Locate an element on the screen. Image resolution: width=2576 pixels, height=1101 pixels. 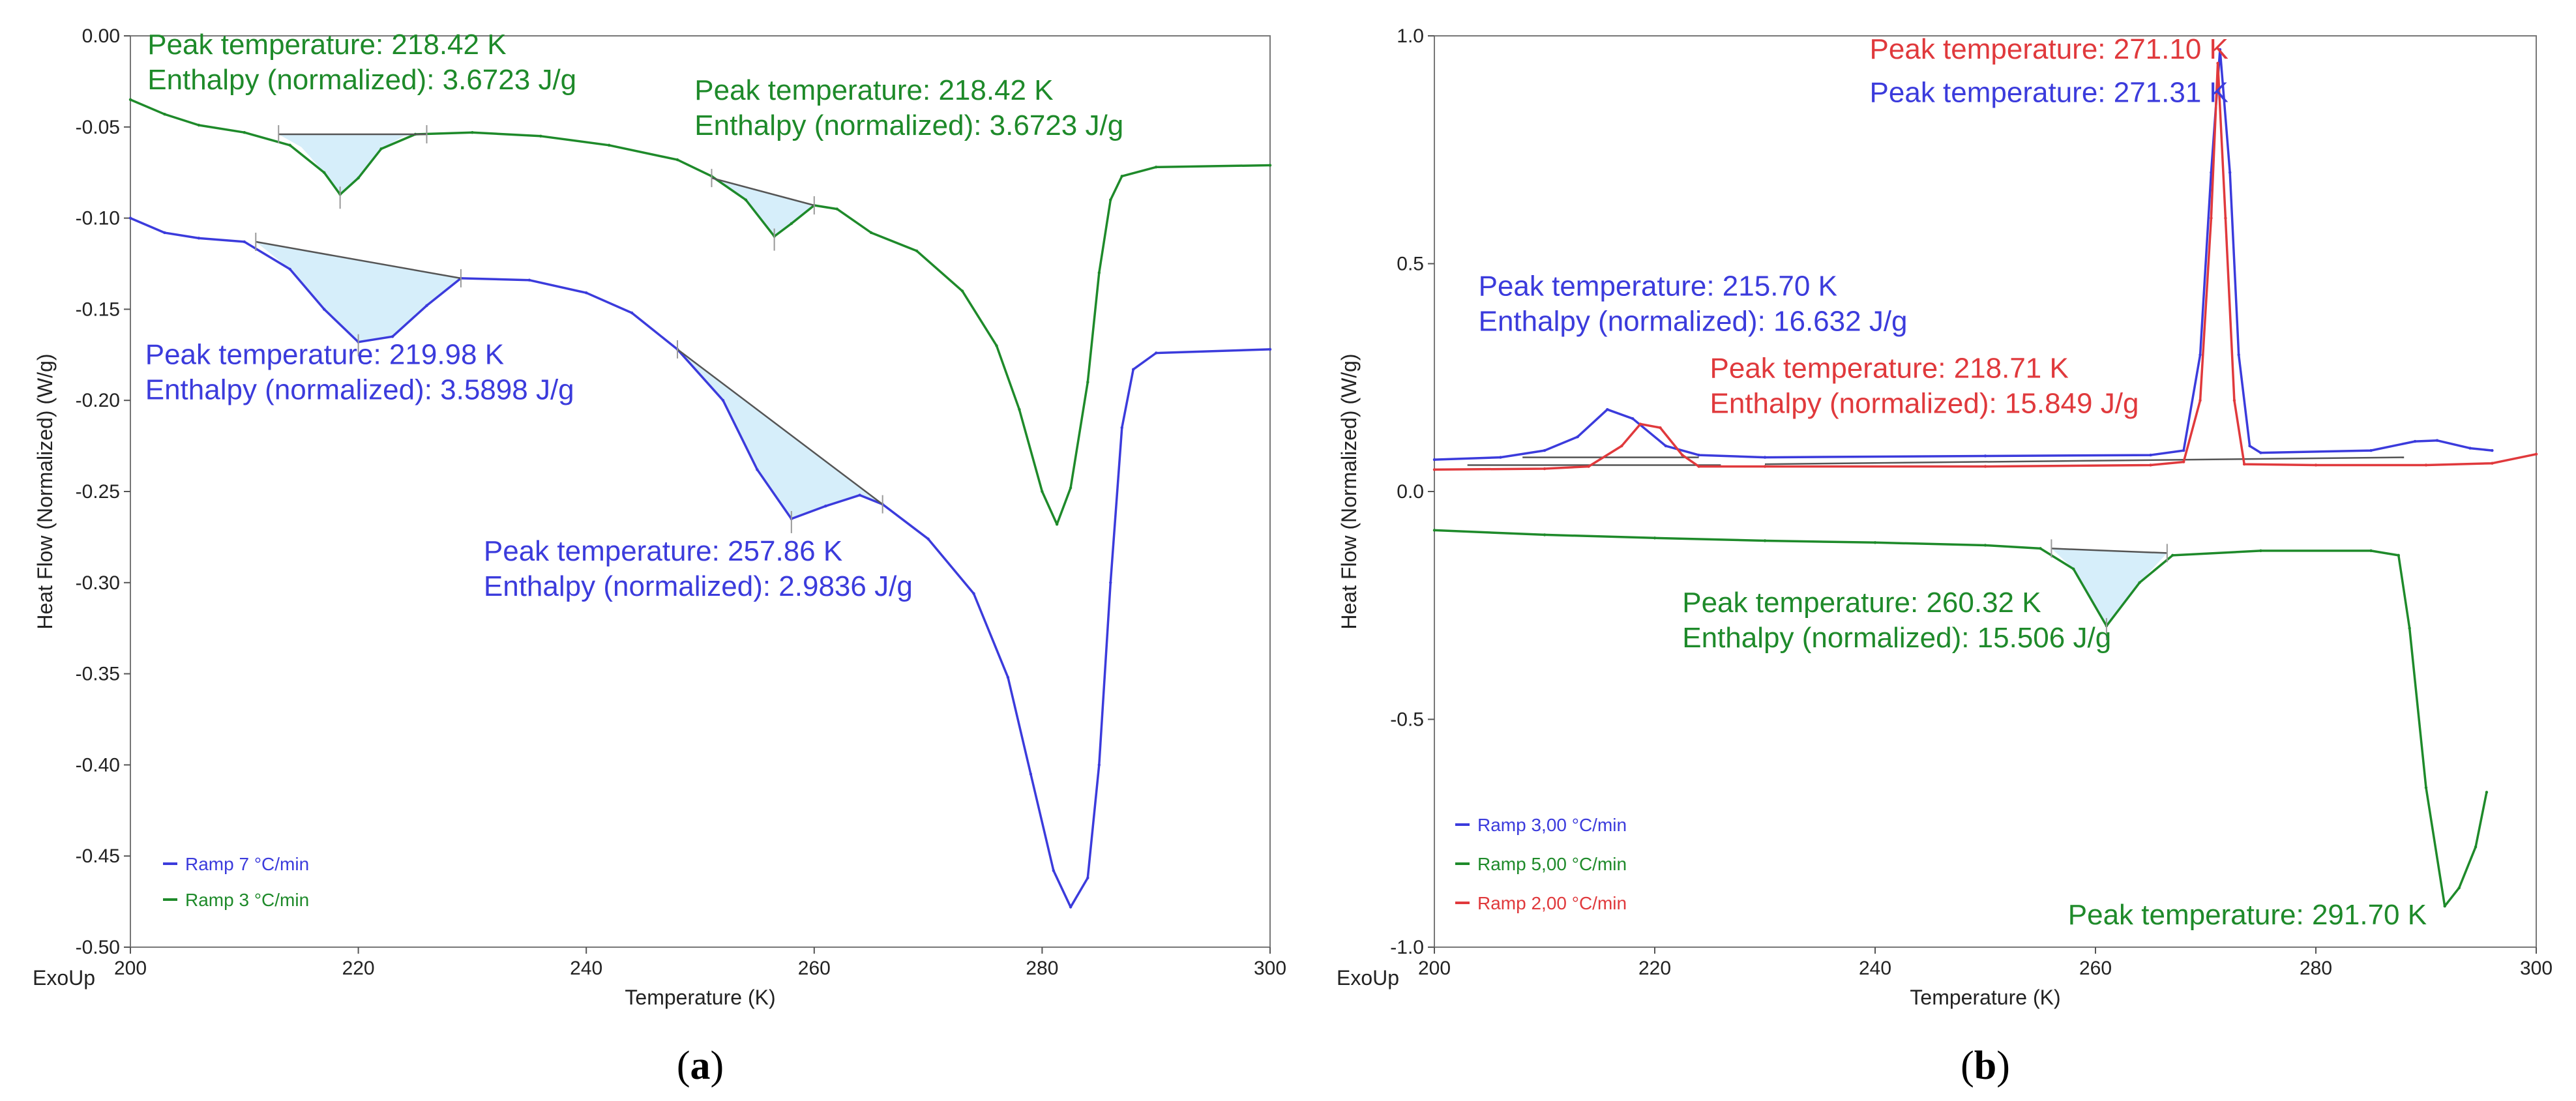
caption-open-paren: ( is located at coordinates (1967, 1066).